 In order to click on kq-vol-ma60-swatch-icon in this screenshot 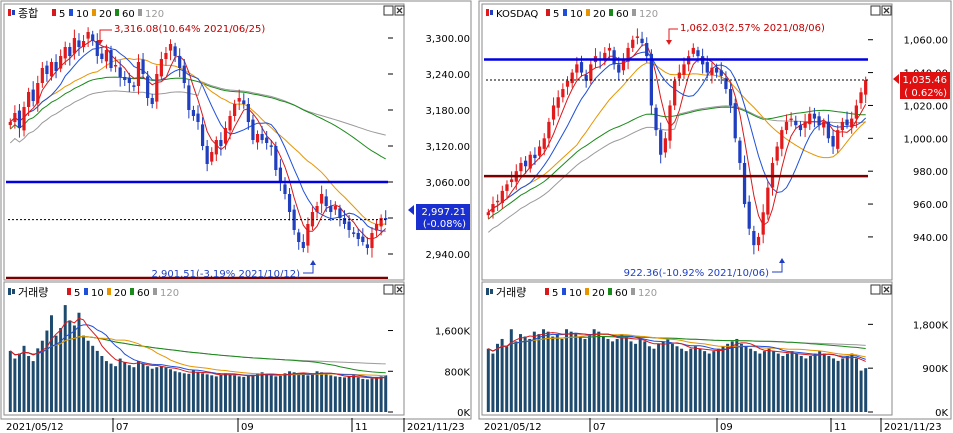, I will do `click(610, 291)`.